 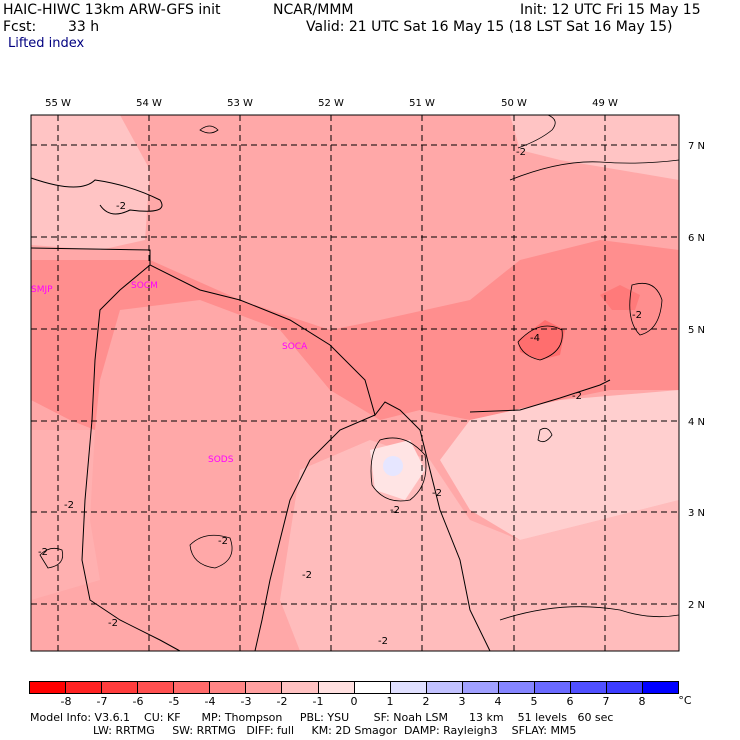 What do you see at coordinates (514, 103) in the screenshot?
I see `lon-label: 50 W` at bounding box center [514, 103].